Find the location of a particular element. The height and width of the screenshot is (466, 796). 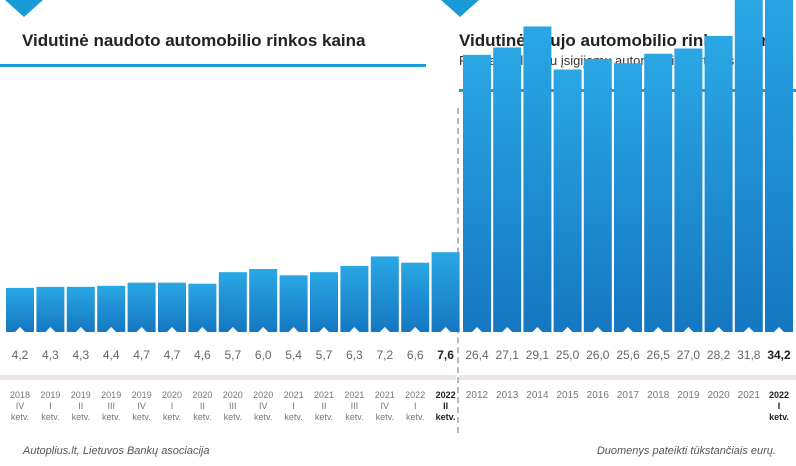

new-car-category-label: 2021 is located at coordinates (749, 395).